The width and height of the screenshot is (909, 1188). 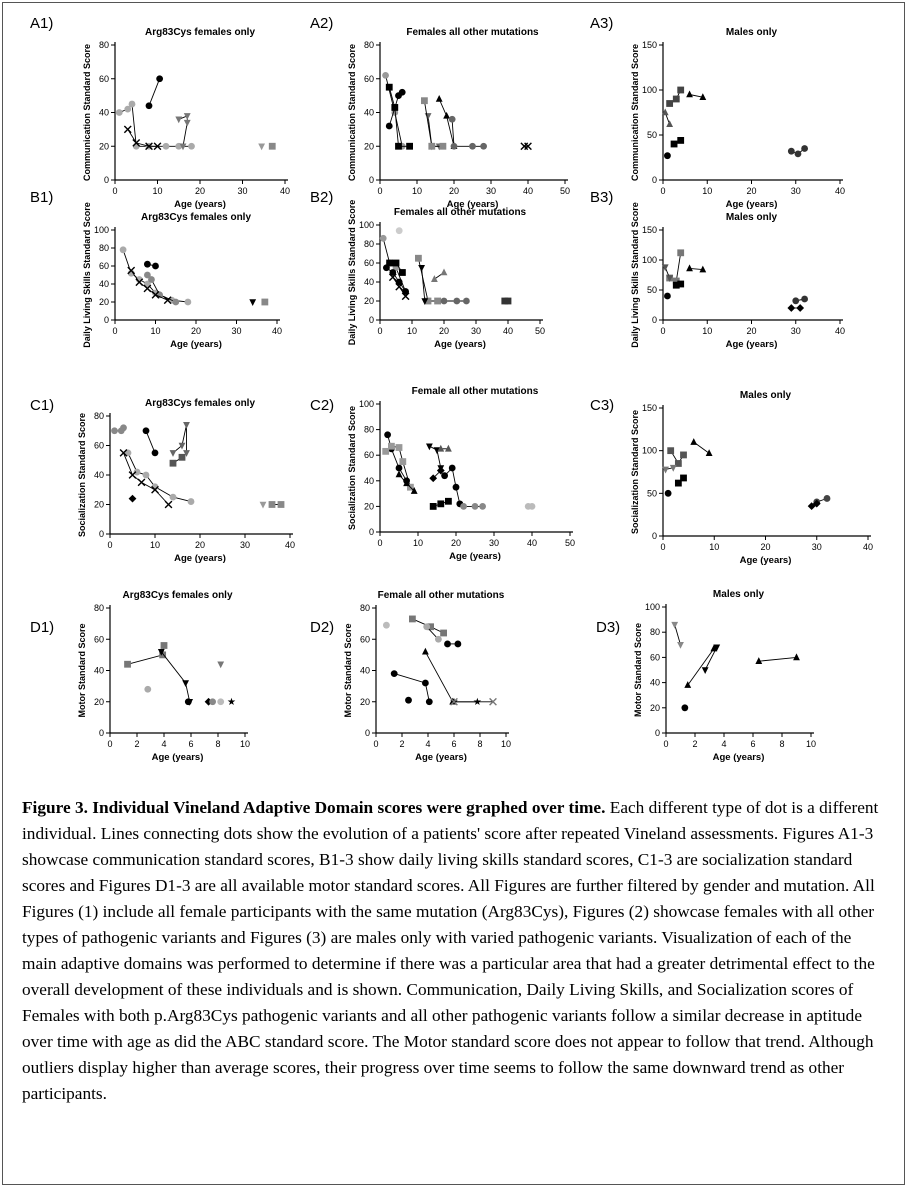 What do you see at coordinates (608, 627) in the screenshot?
I see `panel-label: D3)` at bounding box center [608, 627].